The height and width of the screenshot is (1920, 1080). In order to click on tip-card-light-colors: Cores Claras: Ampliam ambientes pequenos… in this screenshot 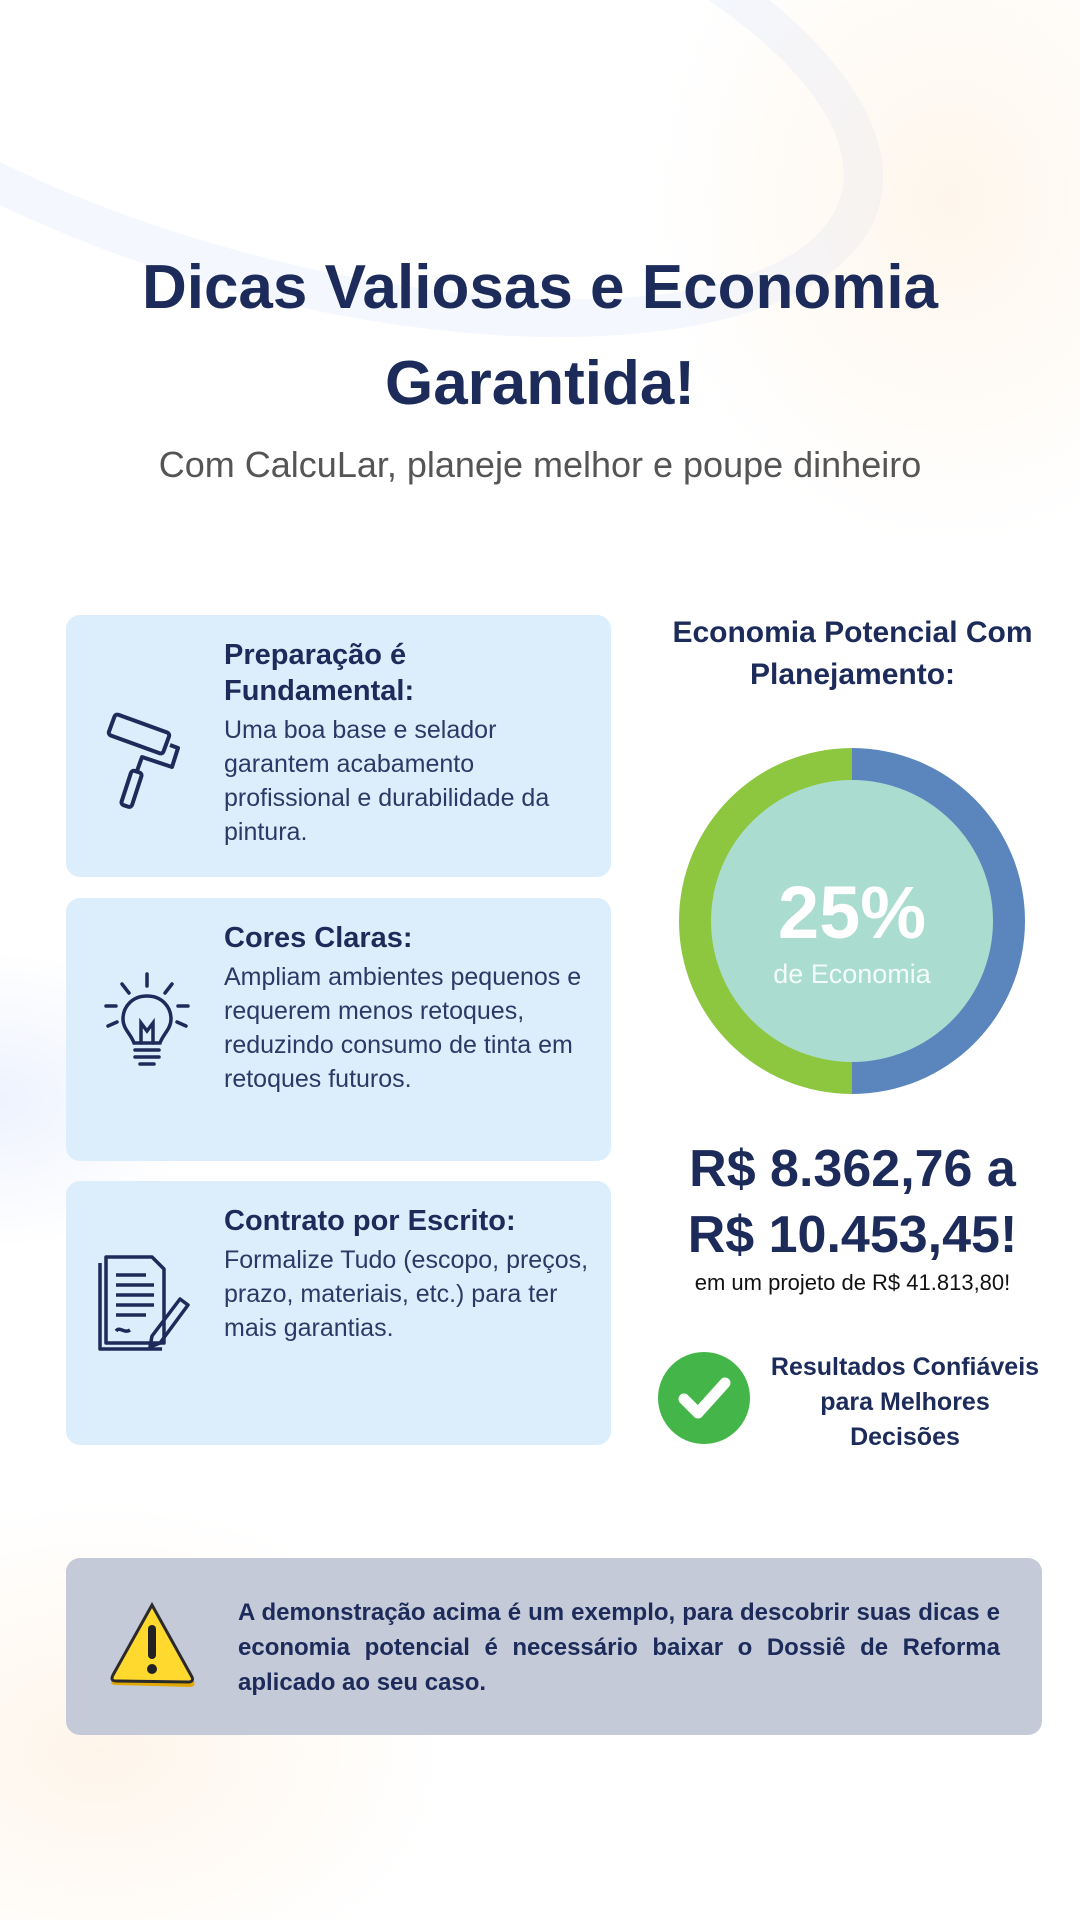, I will do `click(338, 1029)`.